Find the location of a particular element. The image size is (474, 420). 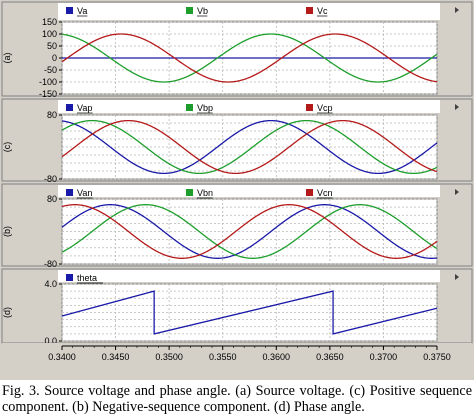

y-tick-label: 100 is located at coordinates (49, 34).